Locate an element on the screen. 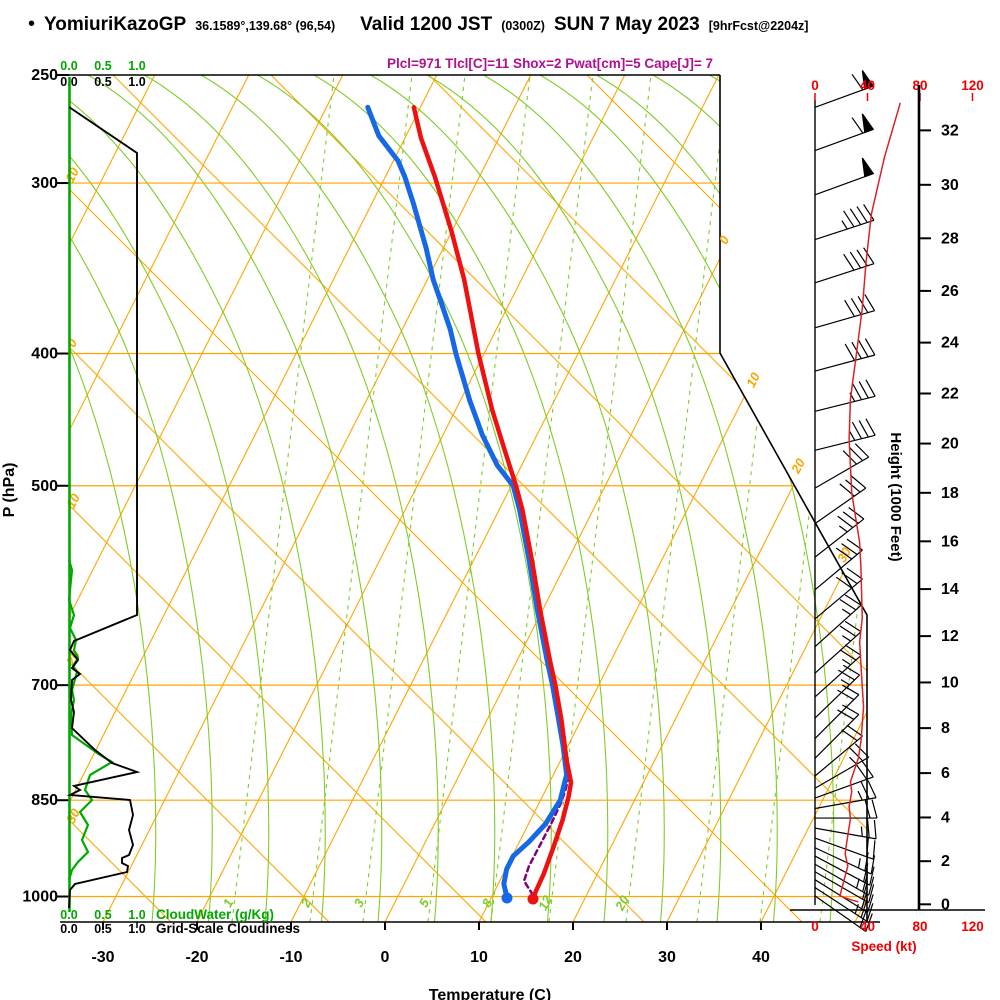 Image resolution: width=1000 pixels, height=1000 pixels. temperature-tick-label: 30 is located at coordinates (667, 957).